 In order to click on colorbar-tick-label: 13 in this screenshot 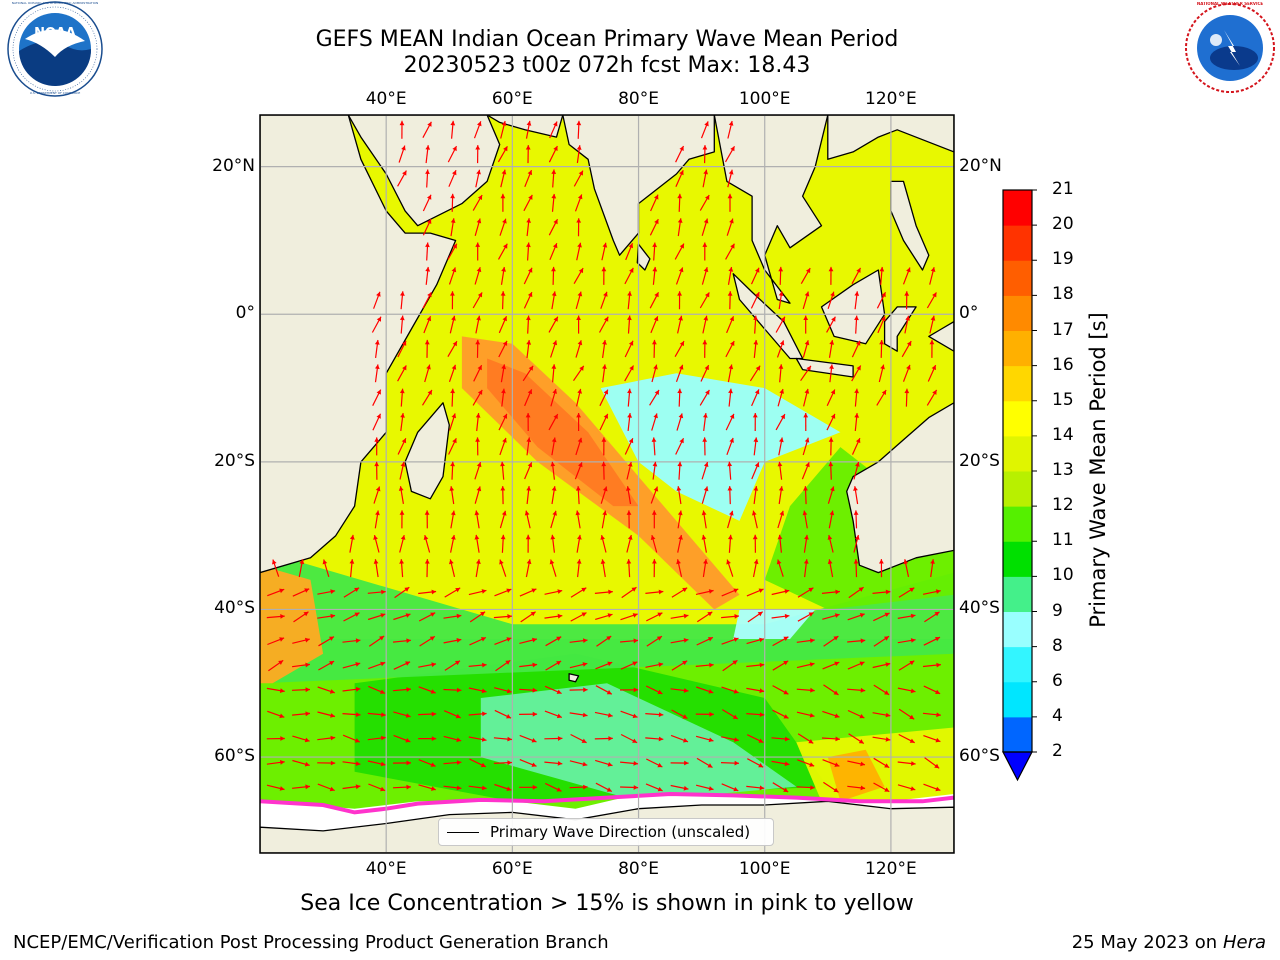, I will do `click(1063, 470)`.